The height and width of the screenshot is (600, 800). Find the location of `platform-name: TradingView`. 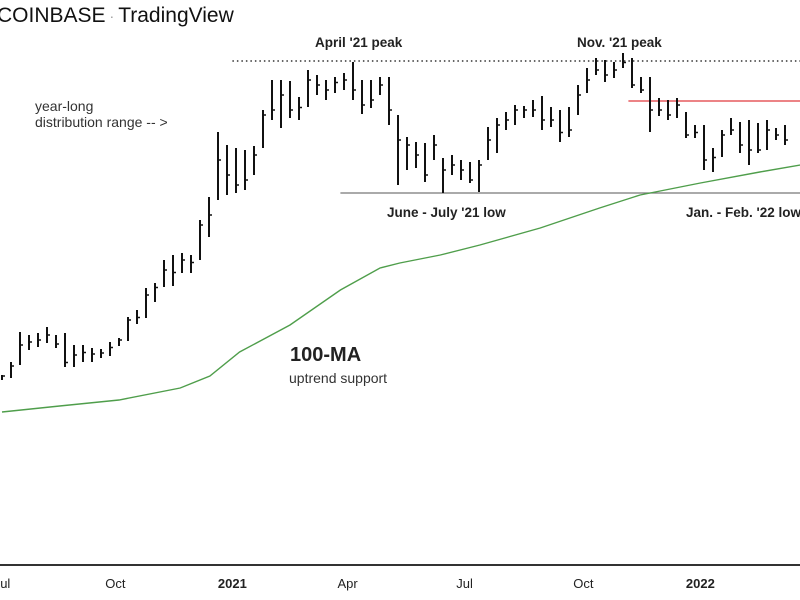

platform-name: TradingView is located at coordinates (176, 15).